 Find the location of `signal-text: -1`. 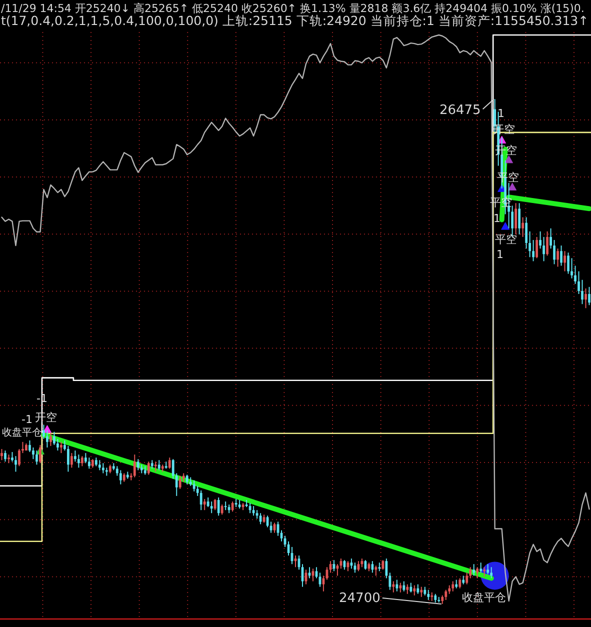

signal-text: -1 is located at coordinates (27, 419).